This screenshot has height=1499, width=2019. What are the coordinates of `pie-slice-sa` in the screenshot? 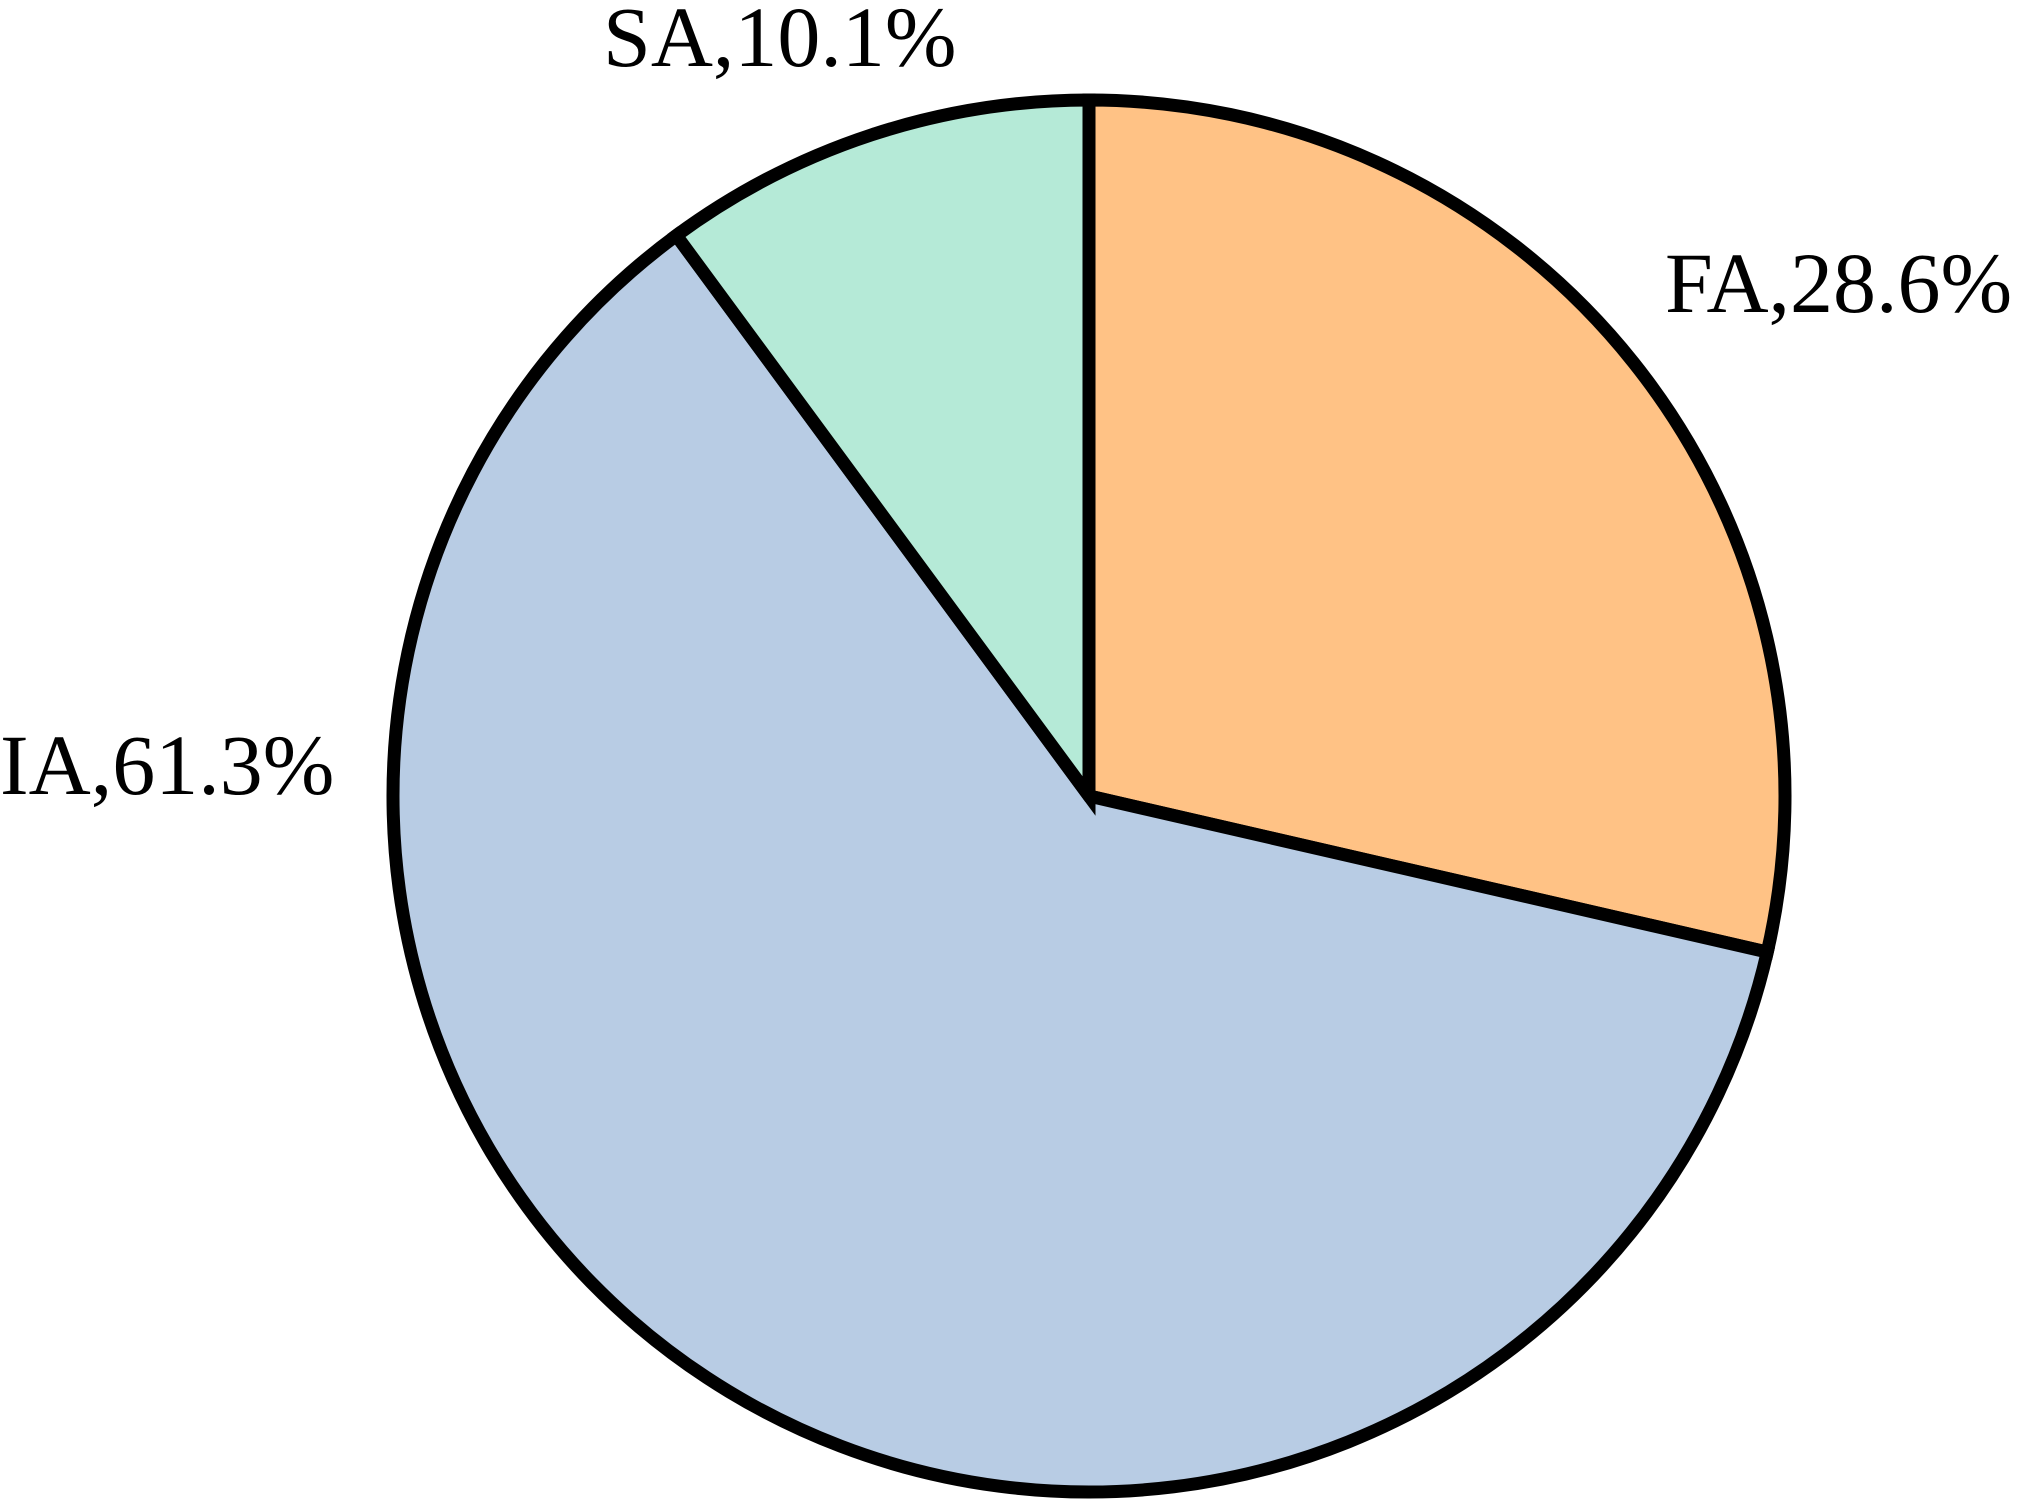 It's located at (881, 454).